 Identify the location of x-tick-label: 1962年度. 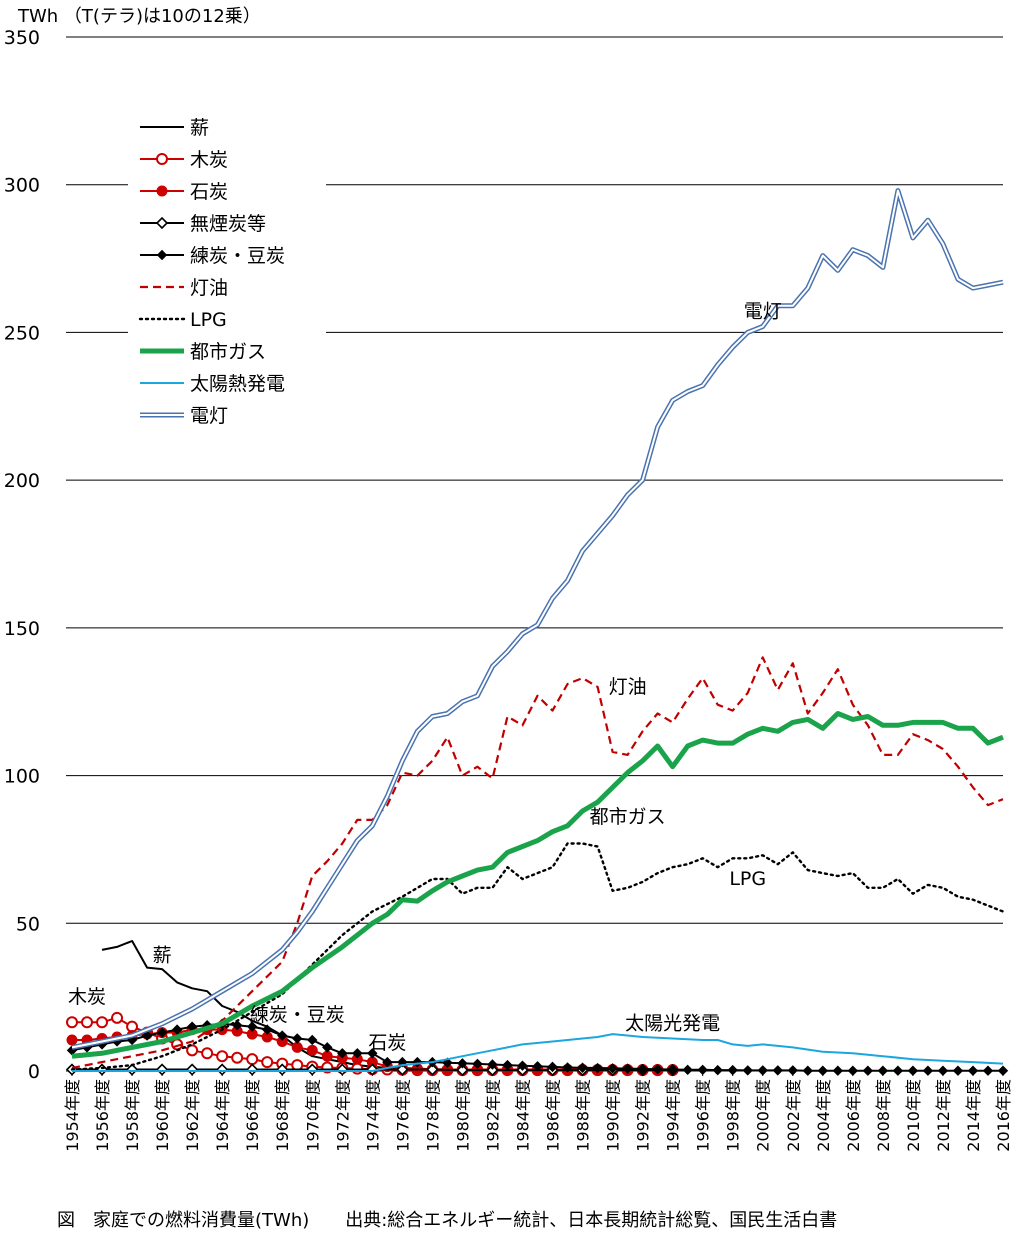
(192, 1115).